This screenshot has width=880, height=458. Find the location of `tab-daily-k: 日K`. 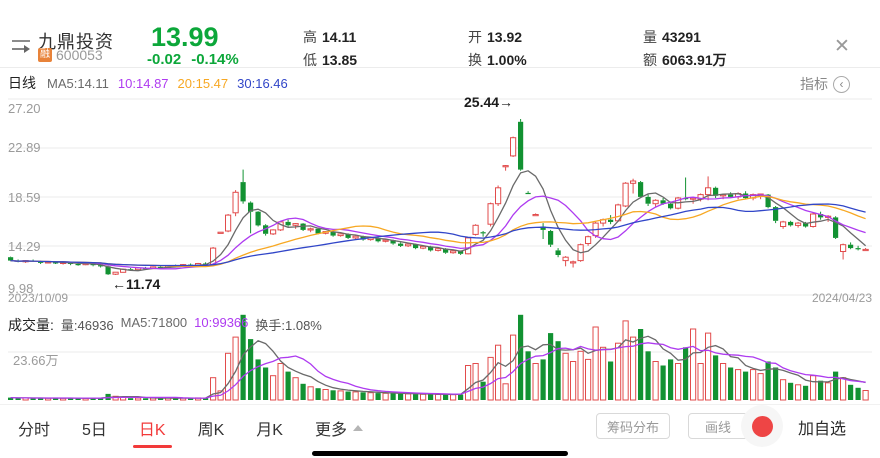

tab-daily-k: 日K is located at coordinates (152, 432).